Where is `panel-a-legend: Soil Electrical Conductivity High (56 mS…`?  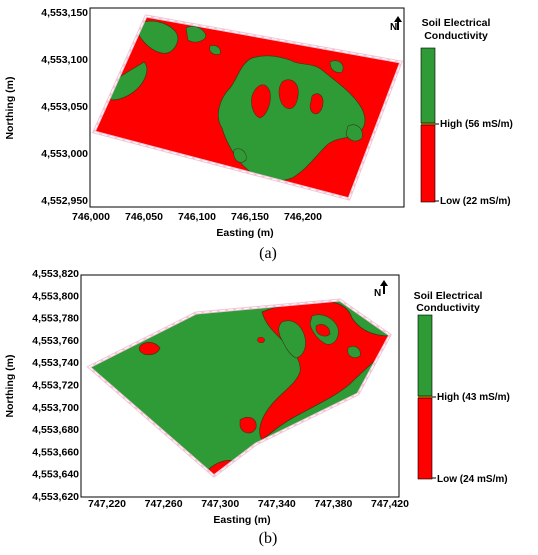
panel-a-legend: Soil Electrical Conductivity High (56 mS… is located at coordinates (466, 112).